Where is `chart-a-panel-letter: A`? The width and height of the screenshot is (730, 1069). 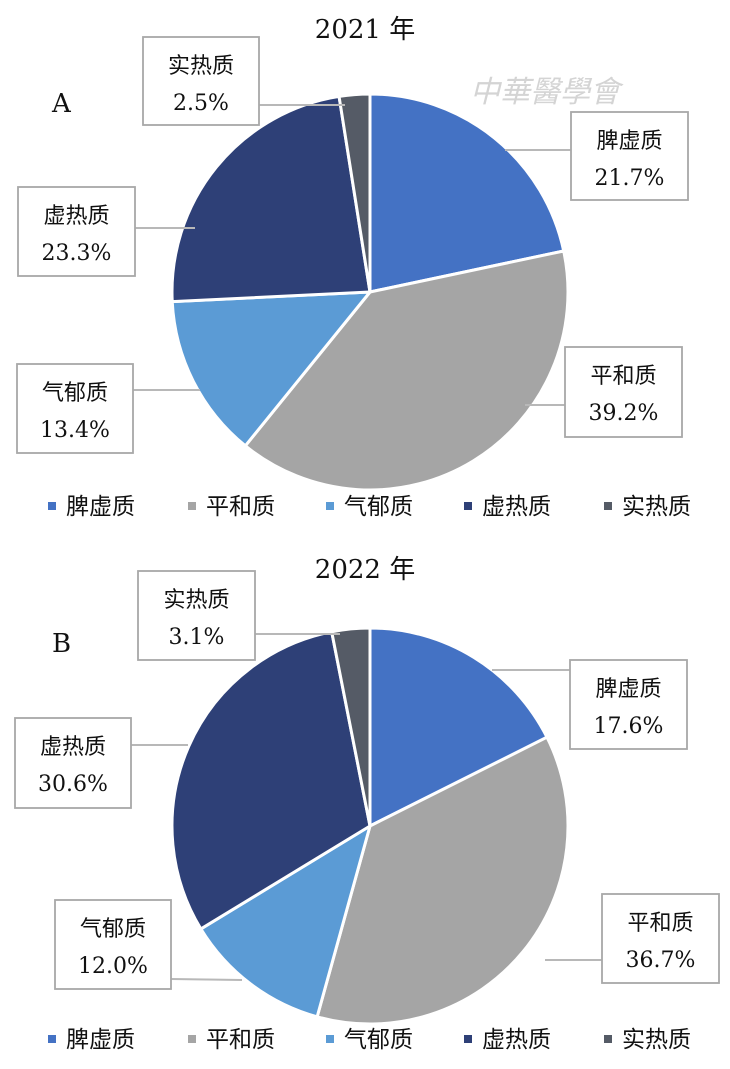 chart-a-panel-letter: A is located at coordinates (61, 104).